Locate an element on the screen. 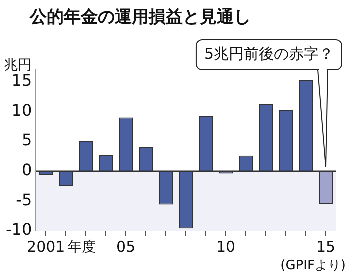 This screenshot has height=280, width=350. y-axis-title: 兆円 is located at coordinates (18, 66).